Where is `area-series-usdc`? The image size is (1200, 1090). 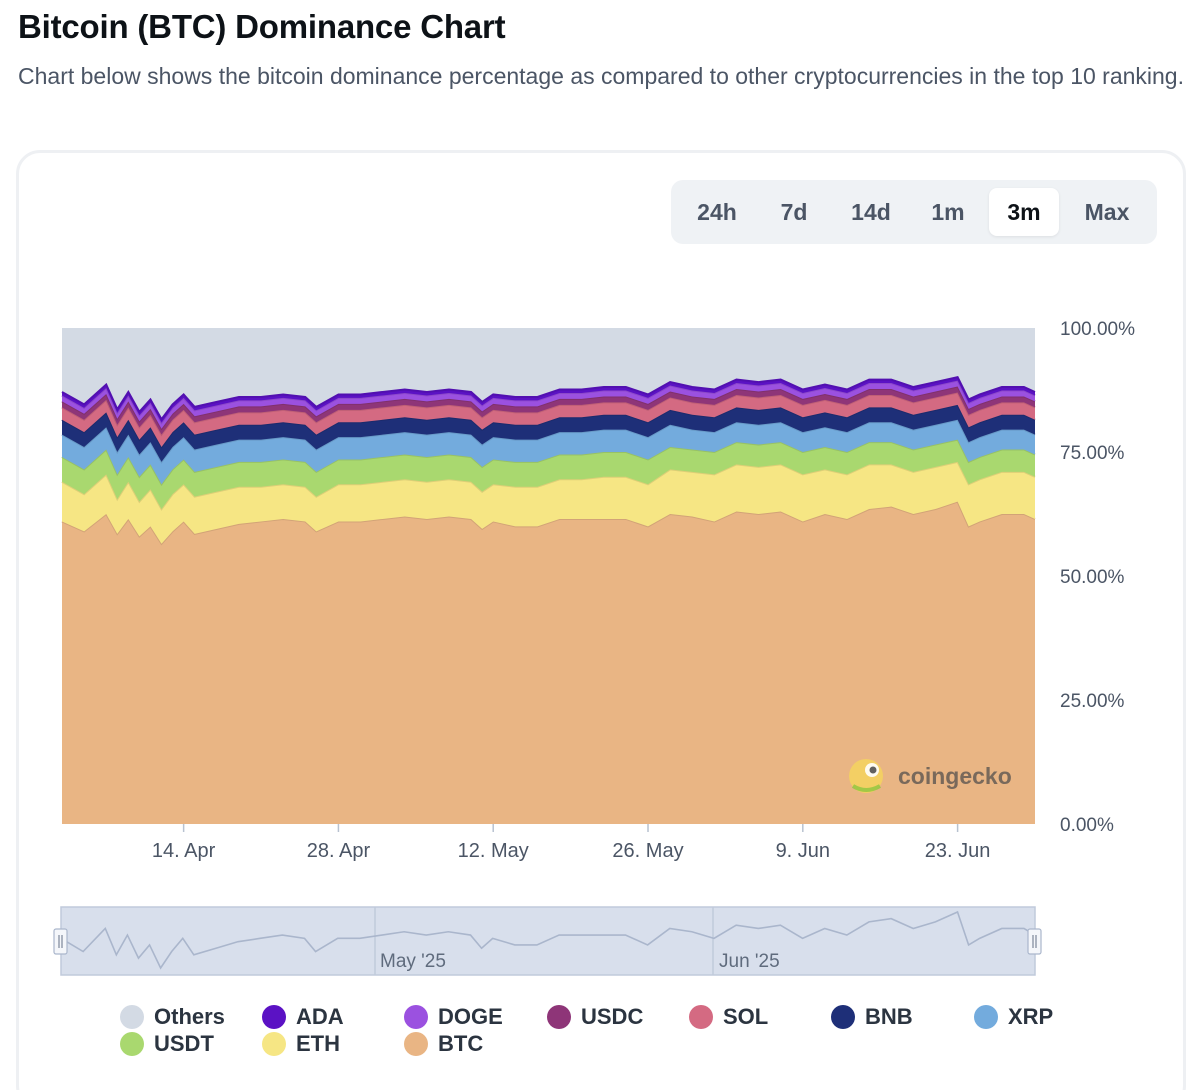 area-series-usdc is located at coordinates (548, 410).